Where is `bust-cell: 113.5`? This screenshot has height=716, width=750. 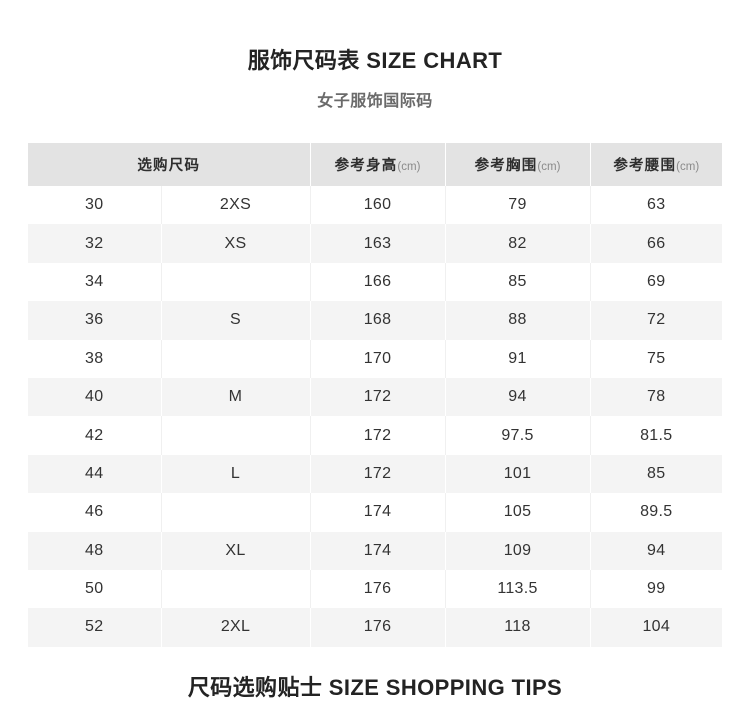
bust-cell: 113.5 is located at coordinates (518, 589).